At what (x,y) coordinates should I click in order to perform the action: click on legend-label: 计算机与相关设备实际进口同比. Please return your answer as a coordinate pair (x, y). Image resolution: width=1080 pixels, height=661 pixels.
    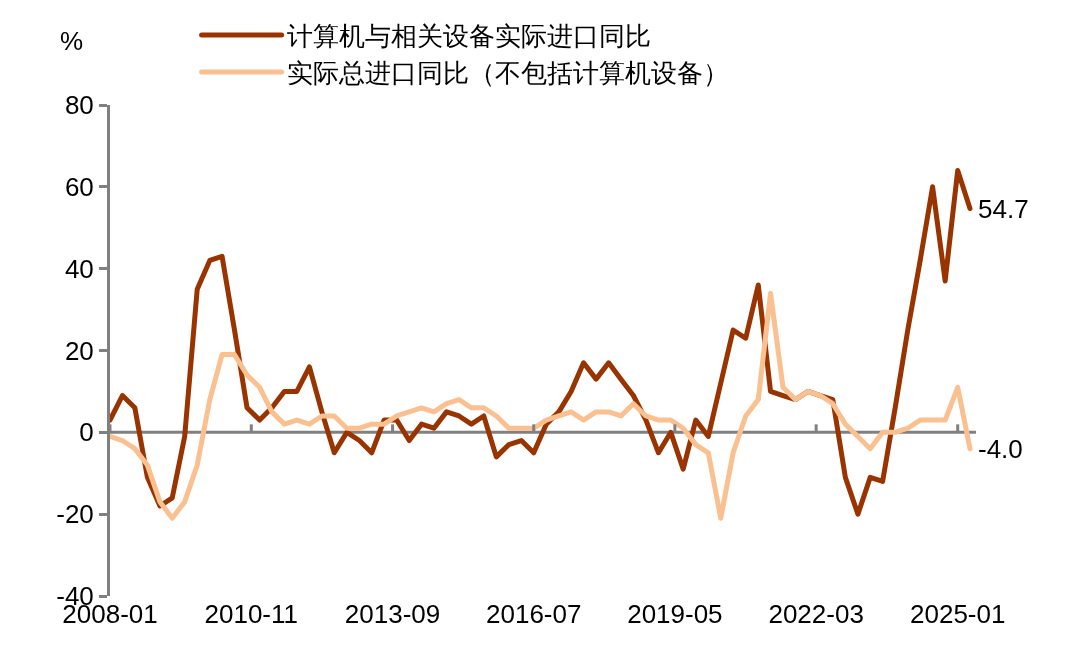
    Looking at the image, I should click on (468, 36).